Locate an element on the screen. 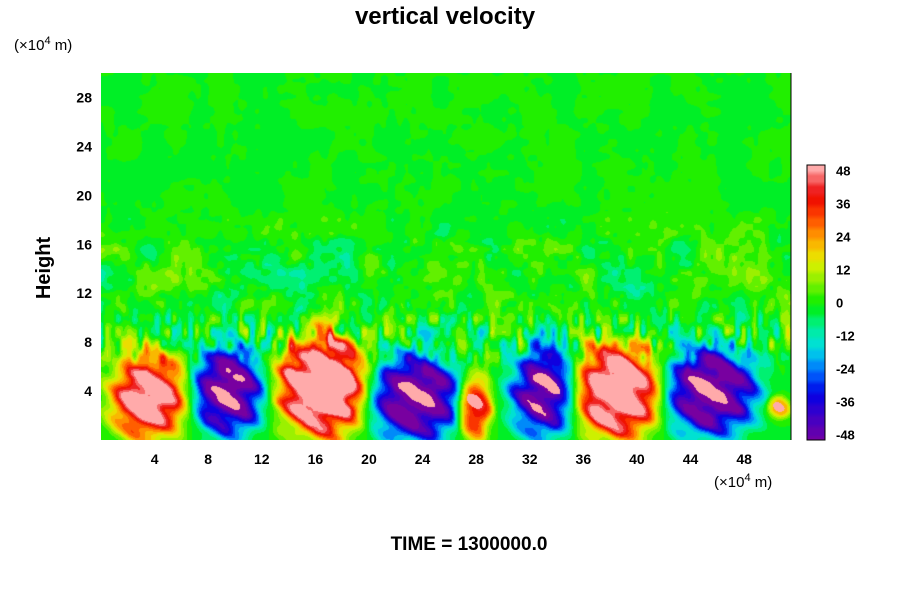  x-tick-label: 28 is located at coordinates (476, 459).